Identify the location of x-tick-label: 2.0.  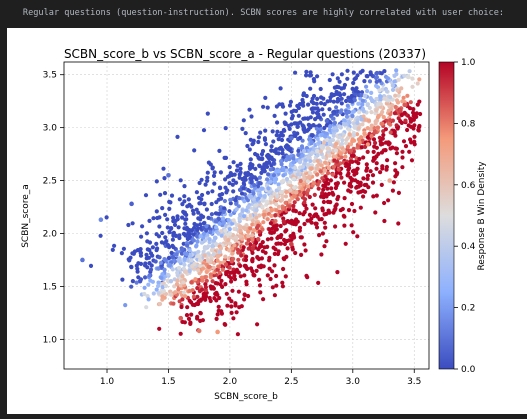
(230, 382).